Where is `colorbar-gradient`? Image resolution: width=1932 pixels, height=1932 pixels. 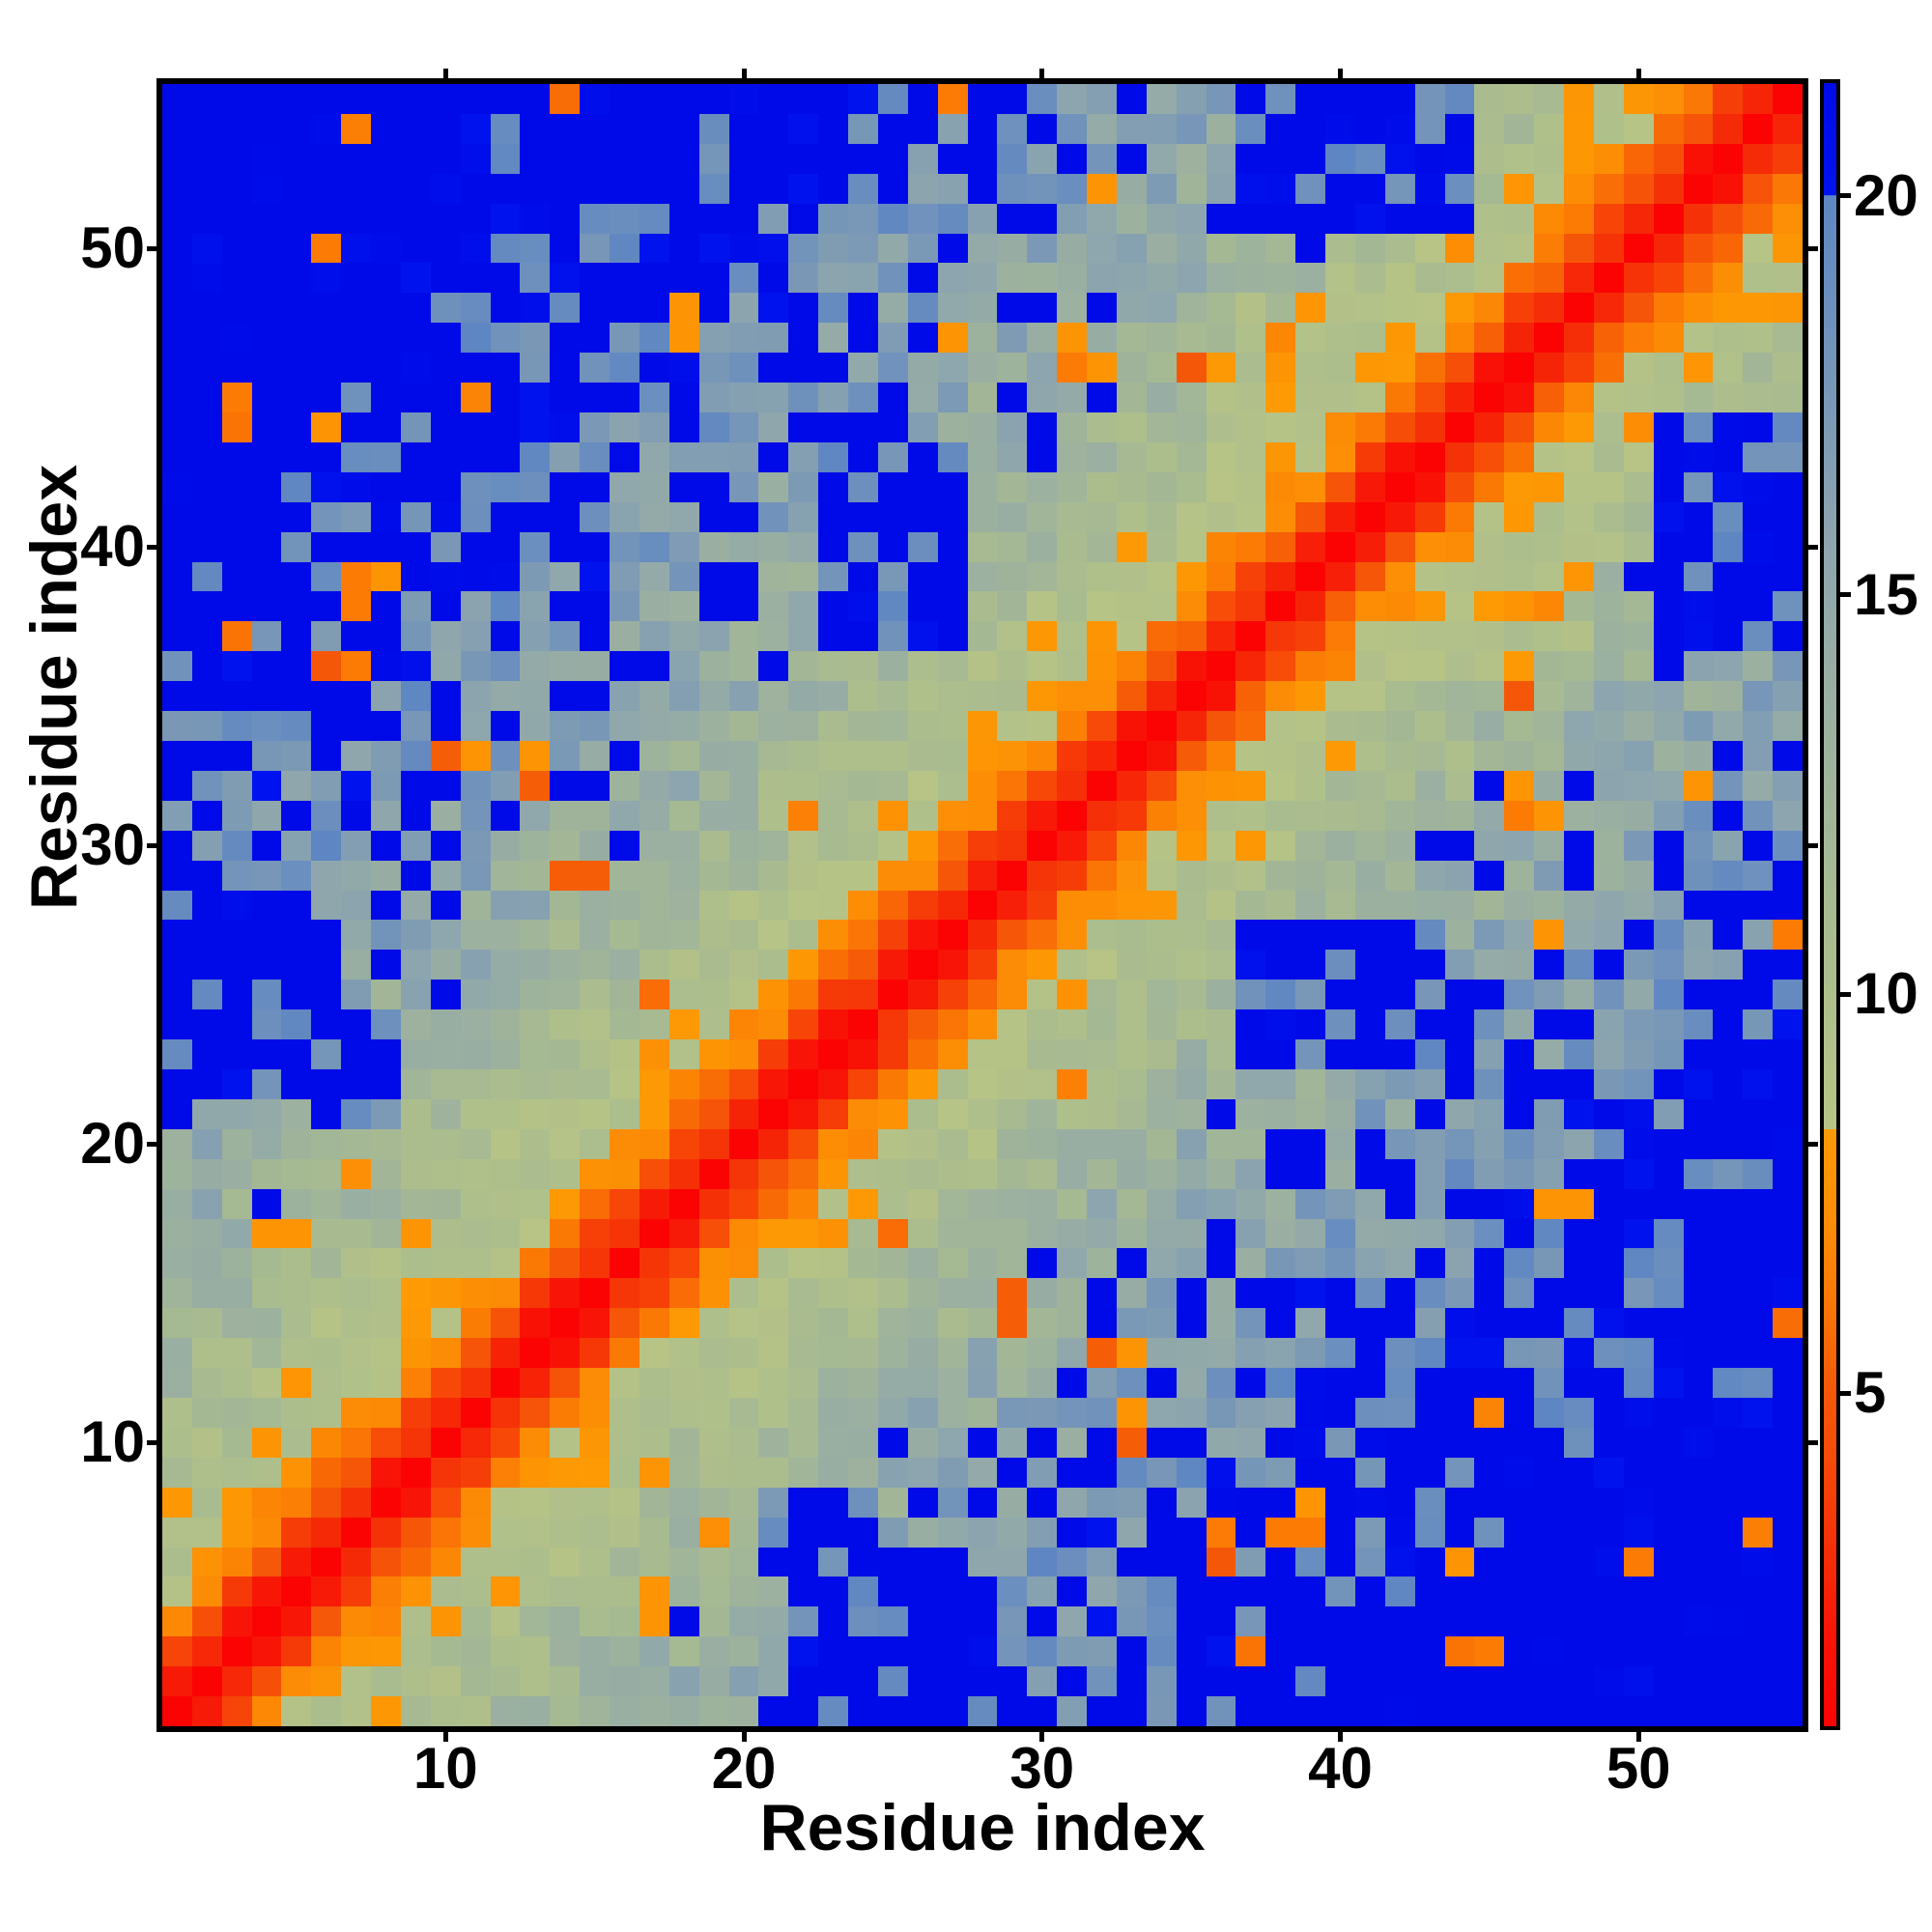 colorbar-gradient is located at coordinates (1830, 904).